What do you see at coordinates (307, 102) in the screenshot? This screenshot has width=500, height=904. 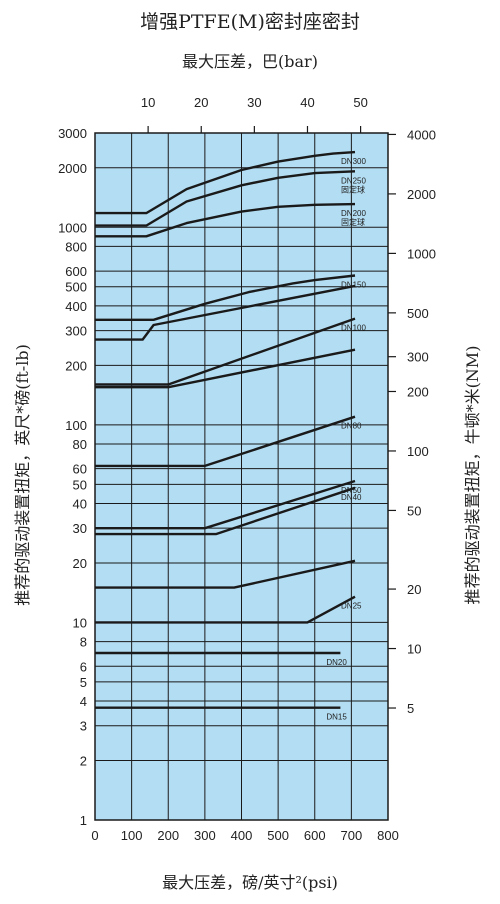 I see `top-tick-label: 40` at bounding box center [307, 102].